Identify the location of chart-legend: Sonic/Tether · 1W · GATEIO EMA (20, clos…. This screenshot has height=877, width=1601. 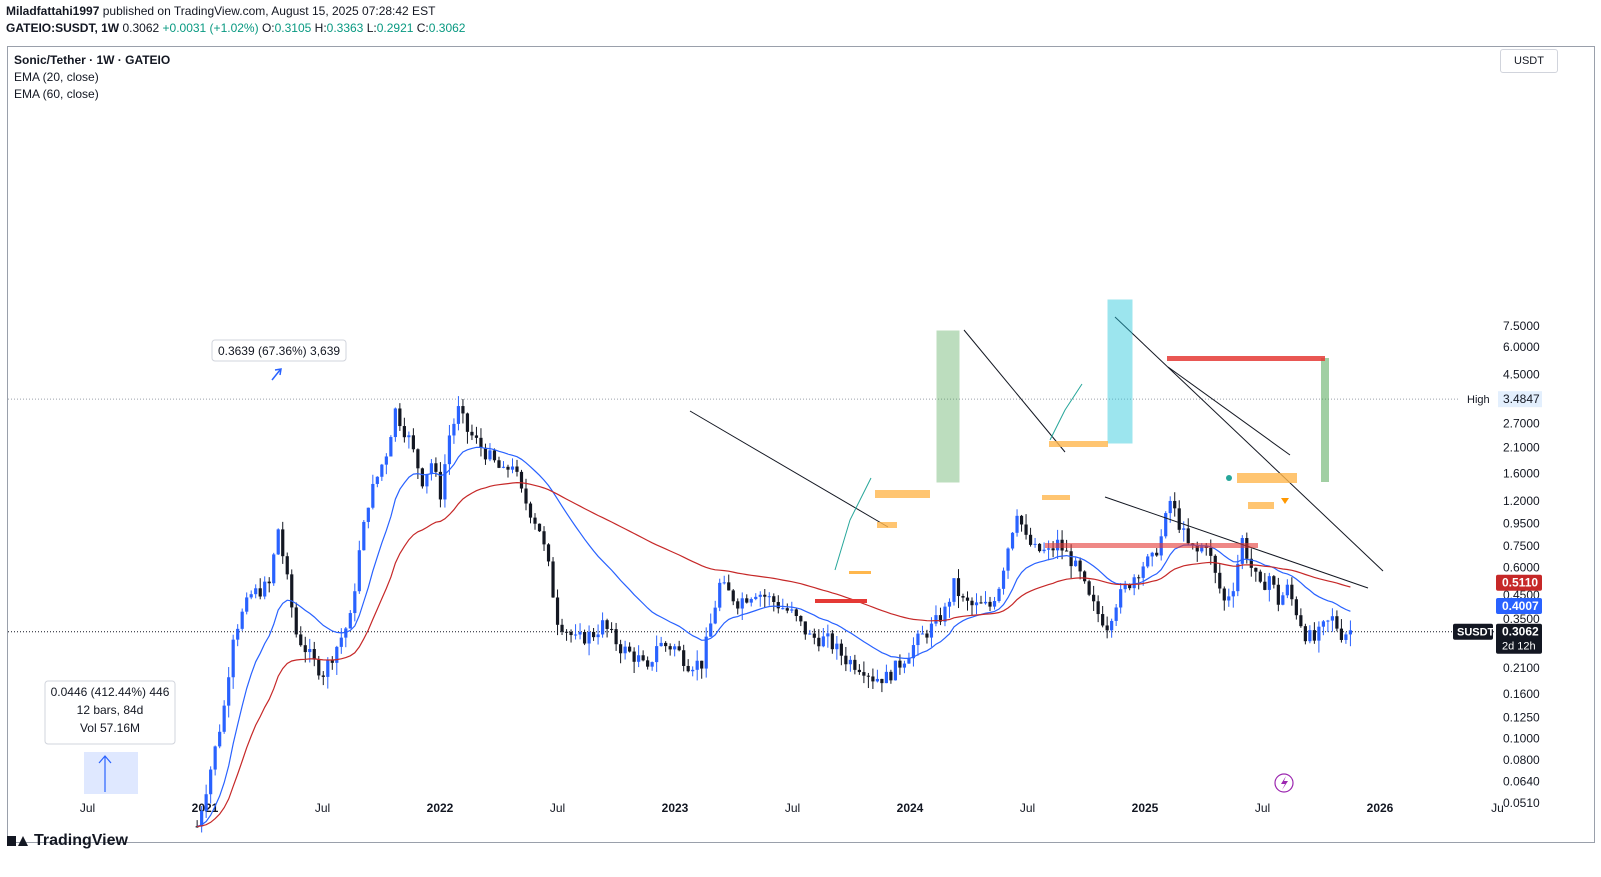
(92, 77).